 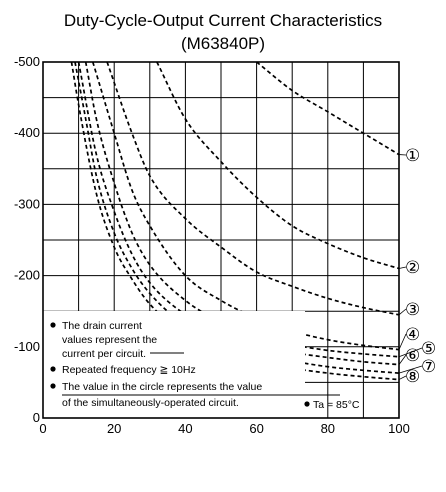 I want to click on annotation-box, so click(x=174, y=365).